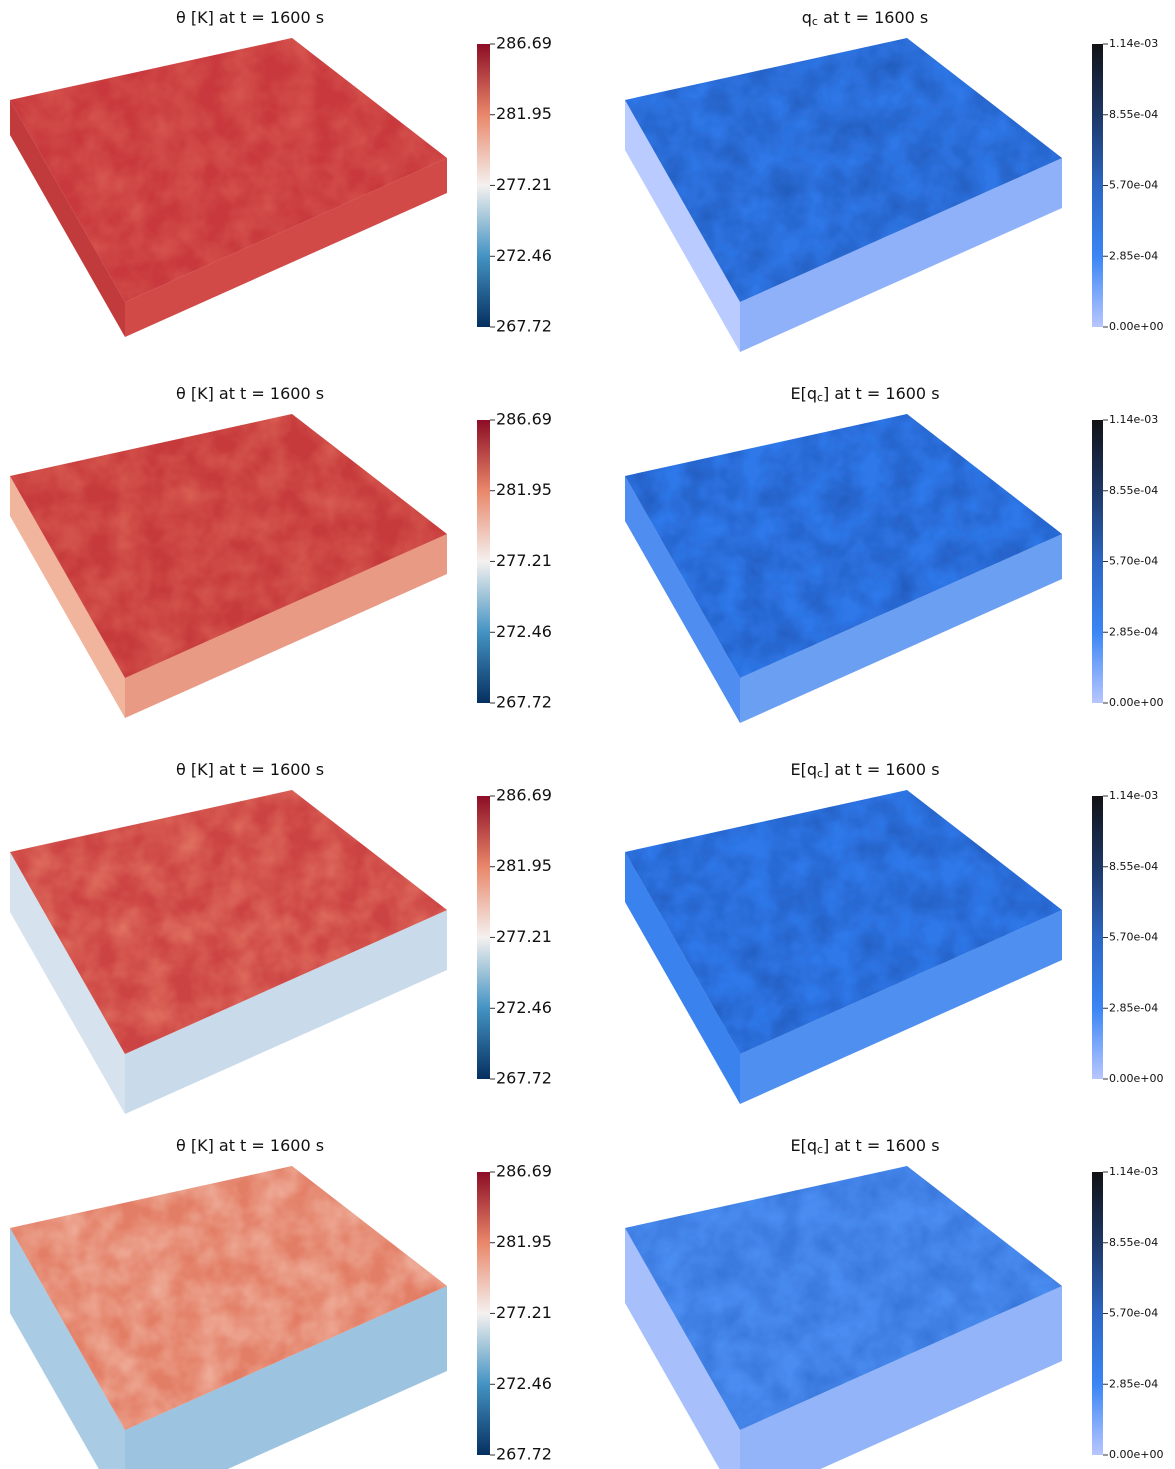 The width and height of the screenshot is (1175, 1469). I want to click on title-text: at t = 1600 s, so click(873, 17).